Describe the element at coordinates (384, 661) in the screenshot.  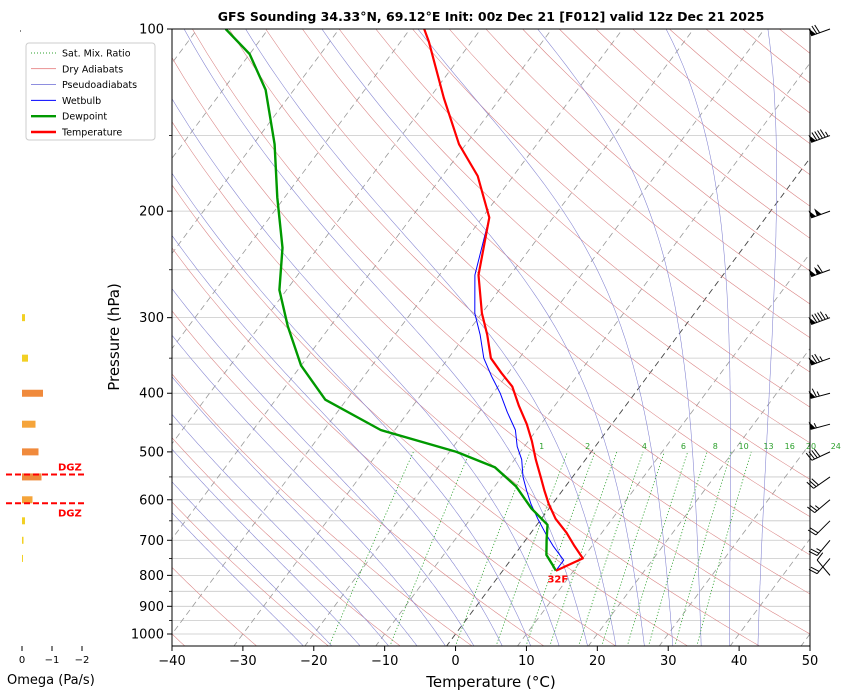
I see `x-tick-label: −10` at that location.